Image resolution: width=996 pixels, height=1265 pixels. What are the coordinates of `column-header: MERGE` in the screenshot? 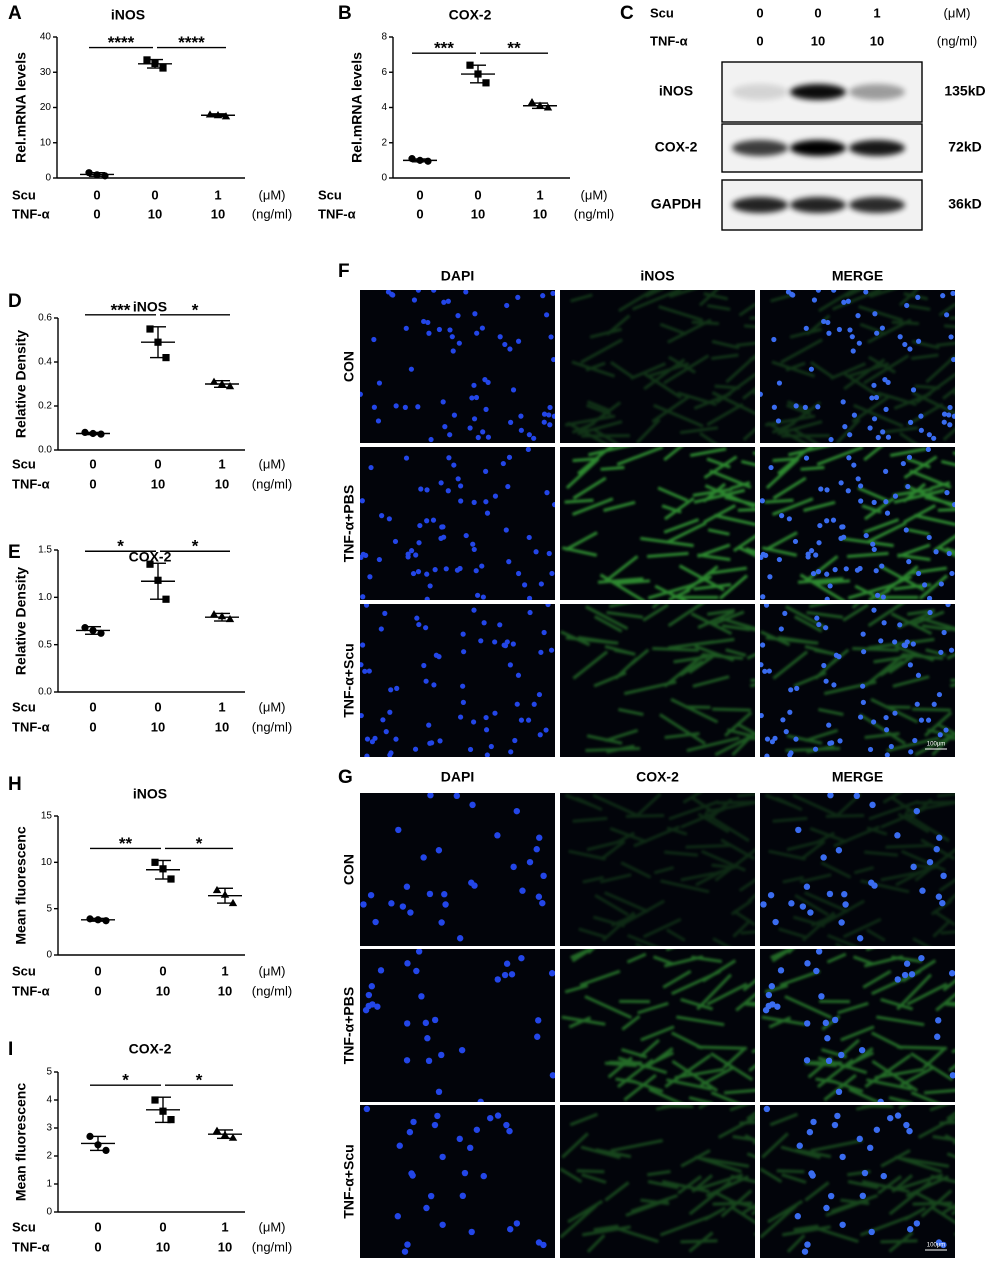 It's located at (857, 777).